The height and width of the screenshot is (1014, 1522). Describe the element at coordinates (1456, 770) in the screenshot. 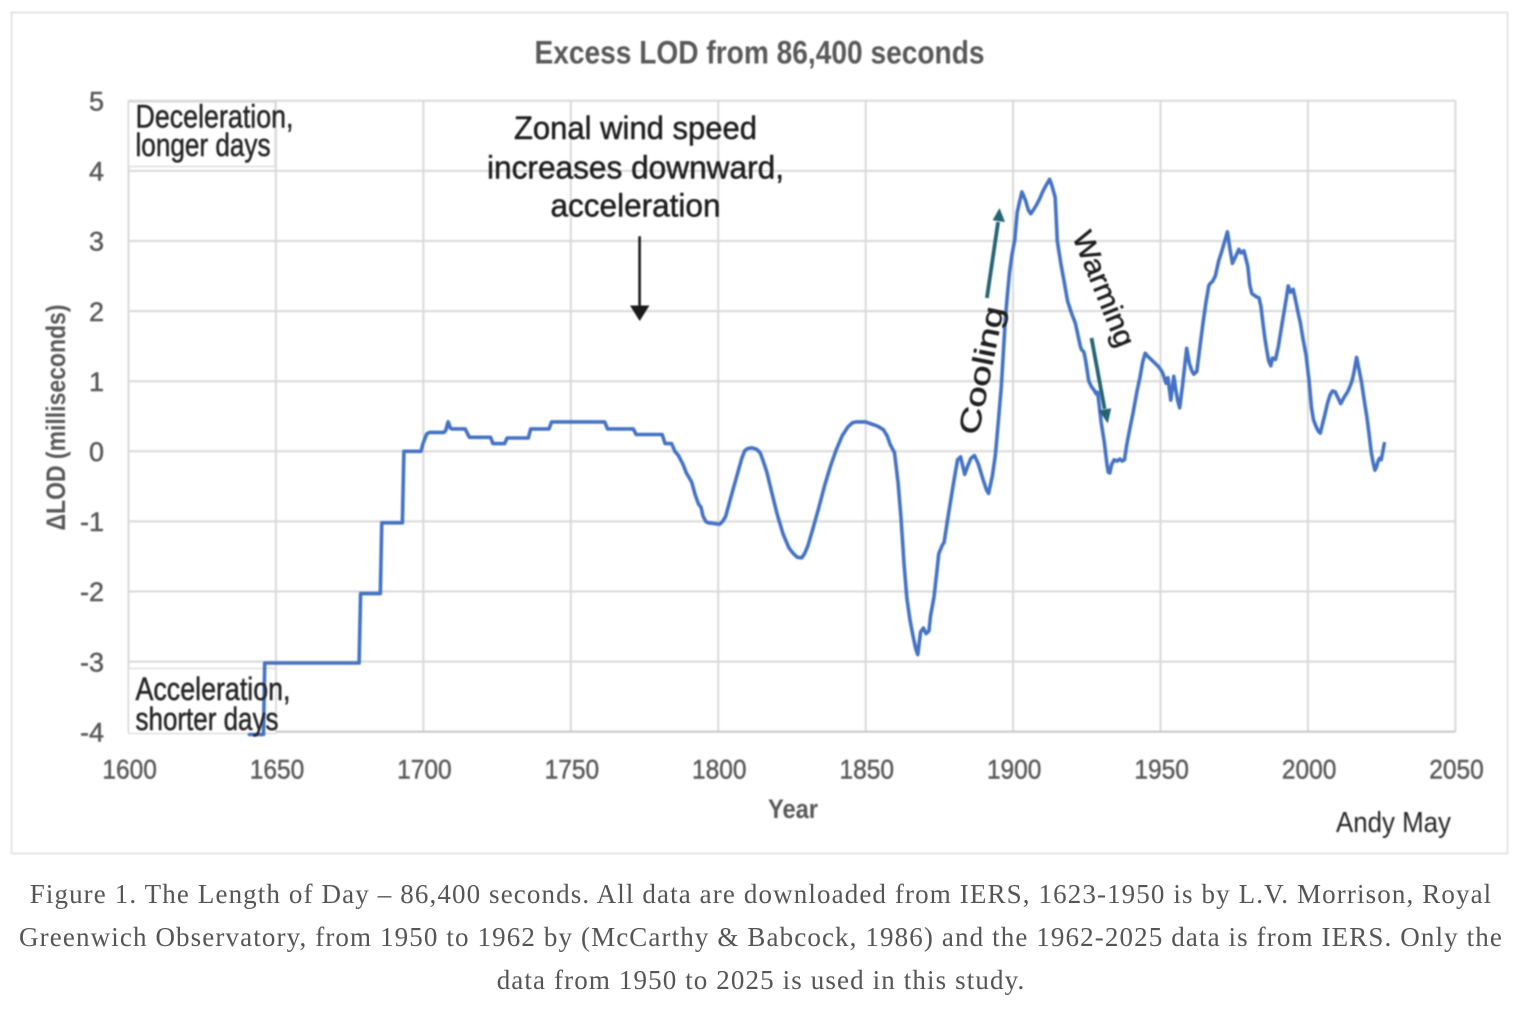

I see `svg-text: 2050` at that location.